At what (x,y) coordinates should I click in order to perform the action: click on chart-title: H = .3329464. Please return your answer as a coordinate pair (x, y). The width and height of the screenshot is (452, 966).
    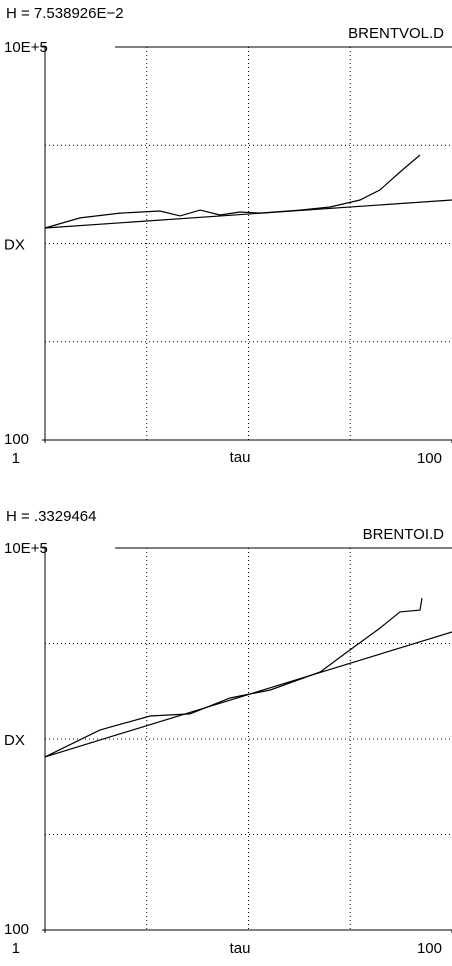
    Looking at the image, I should click on (51, 516).